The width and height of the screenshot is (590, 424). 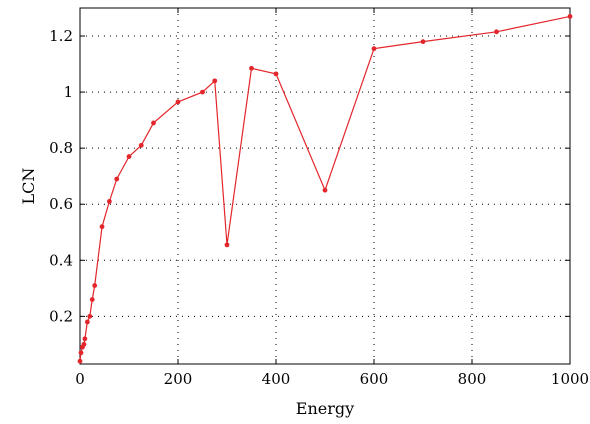 What do you see at coordinates (570, 379) in the screenshot?
I see `x-tick-label: 1000` at bounding box center [570, 379].